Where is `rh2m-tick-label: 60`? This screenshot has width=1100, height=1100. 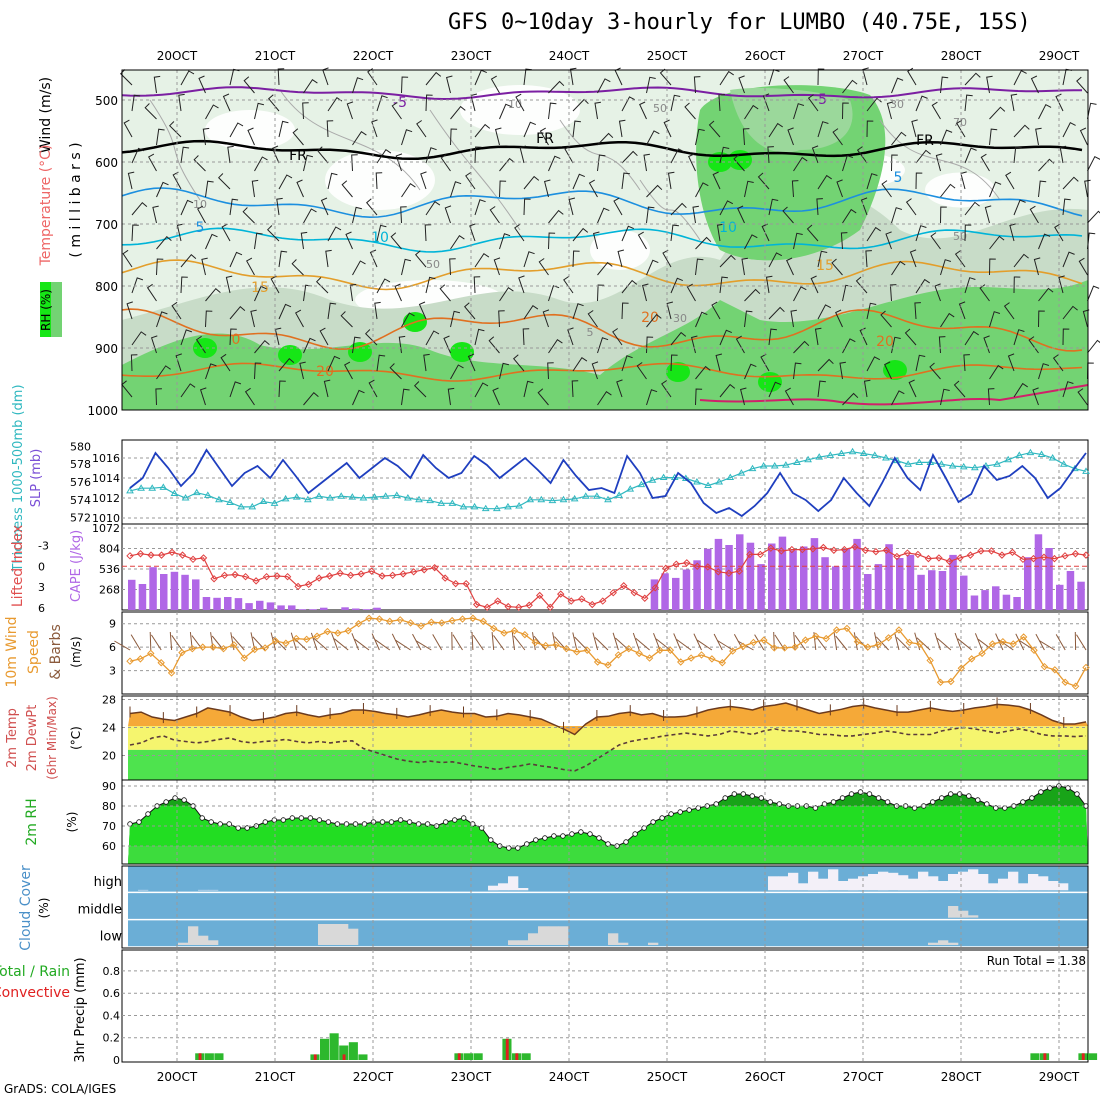
rh2m-tick-label: 60 is located at coordinates (109, 846).